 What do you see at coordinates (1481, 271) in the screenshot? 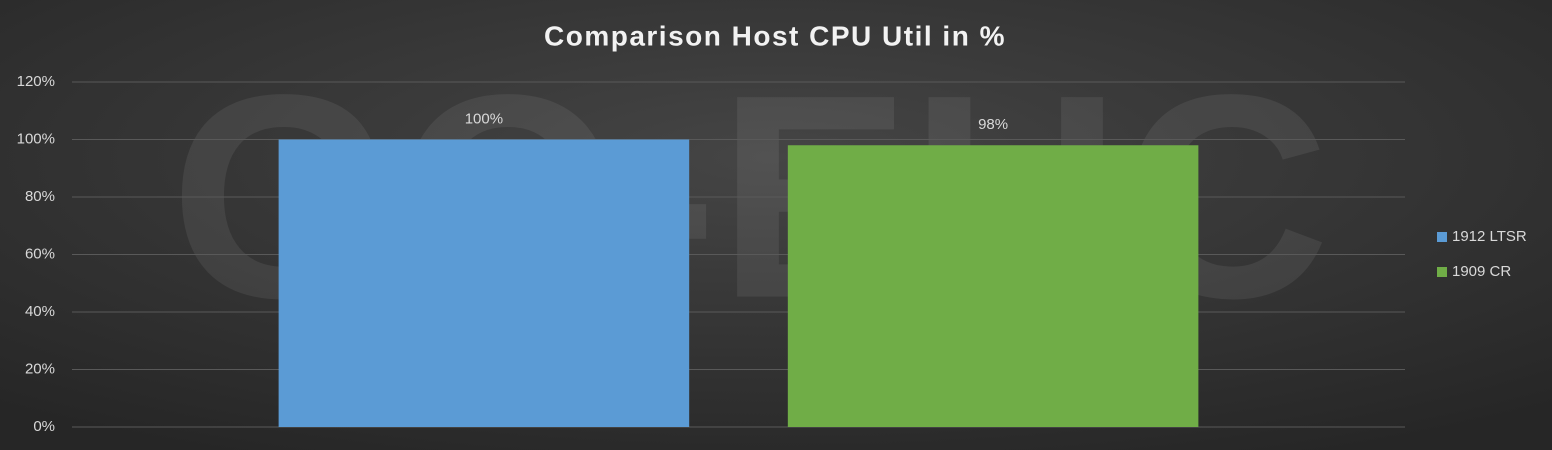
I see `legend-label: 1909 CR` at bounding box center [1481, 271].